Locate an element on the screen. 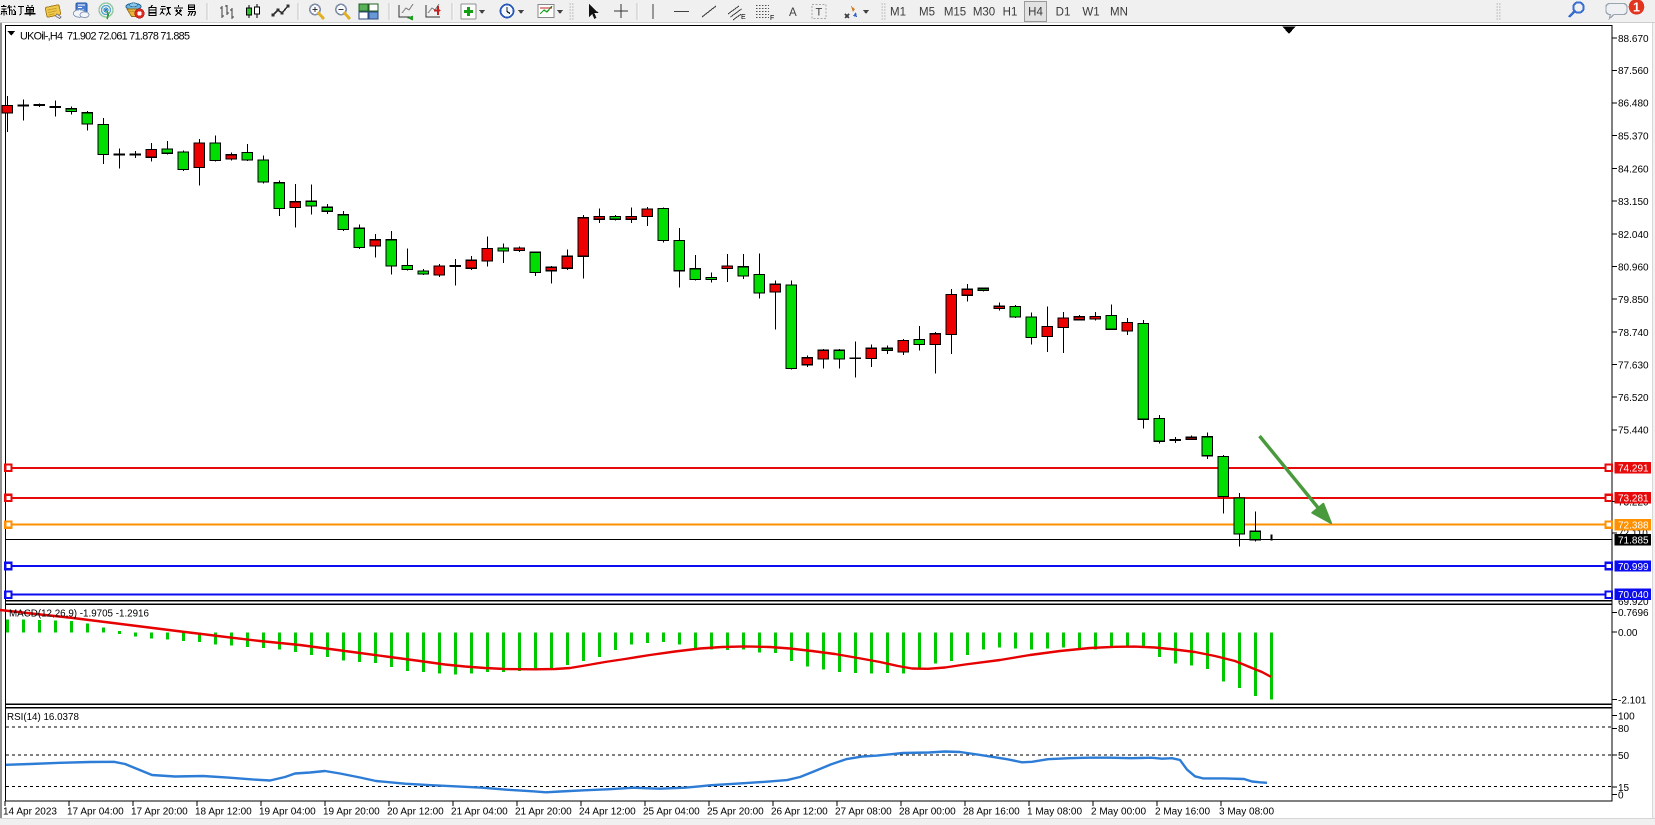  svg-text: 86.480 is located at coordinates (1633, 104).